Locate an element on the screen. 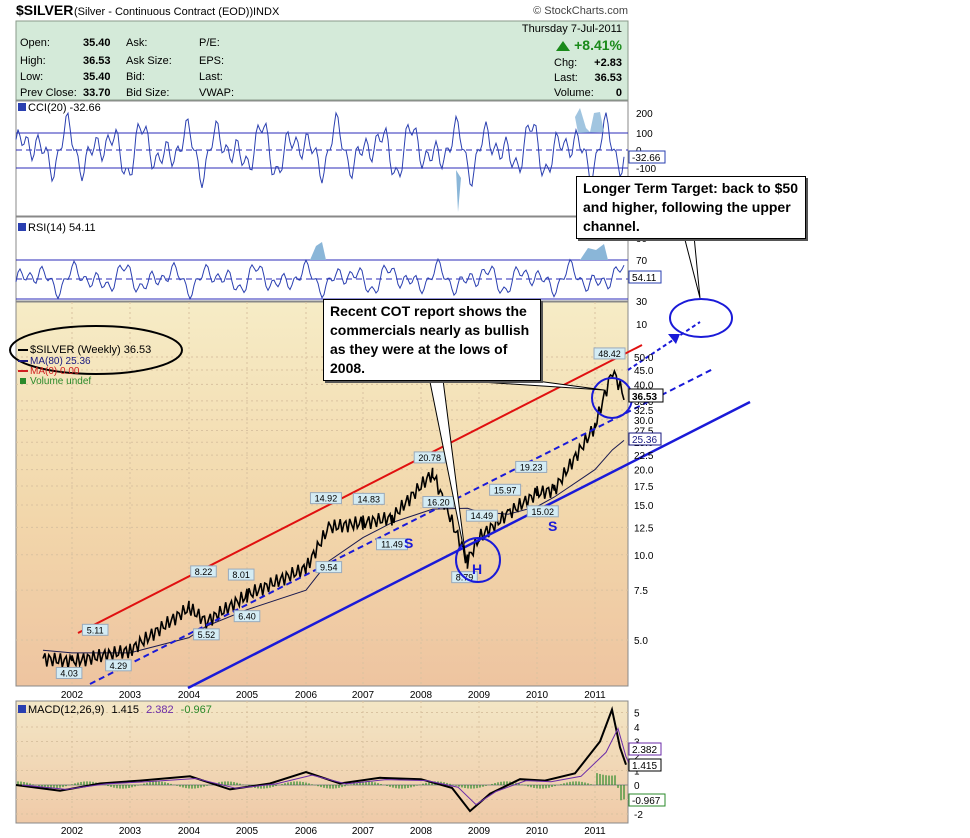 This screenshot has width=970, height=838. macd-histogram is located at coordinates (321, 787).